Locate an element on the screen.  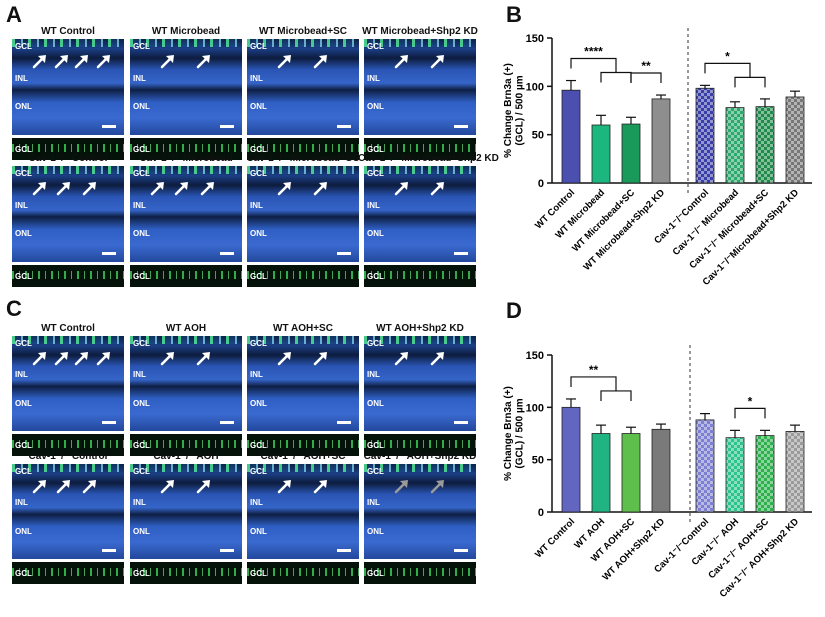
panel-label-d: D is located at coordinates (514, 310).